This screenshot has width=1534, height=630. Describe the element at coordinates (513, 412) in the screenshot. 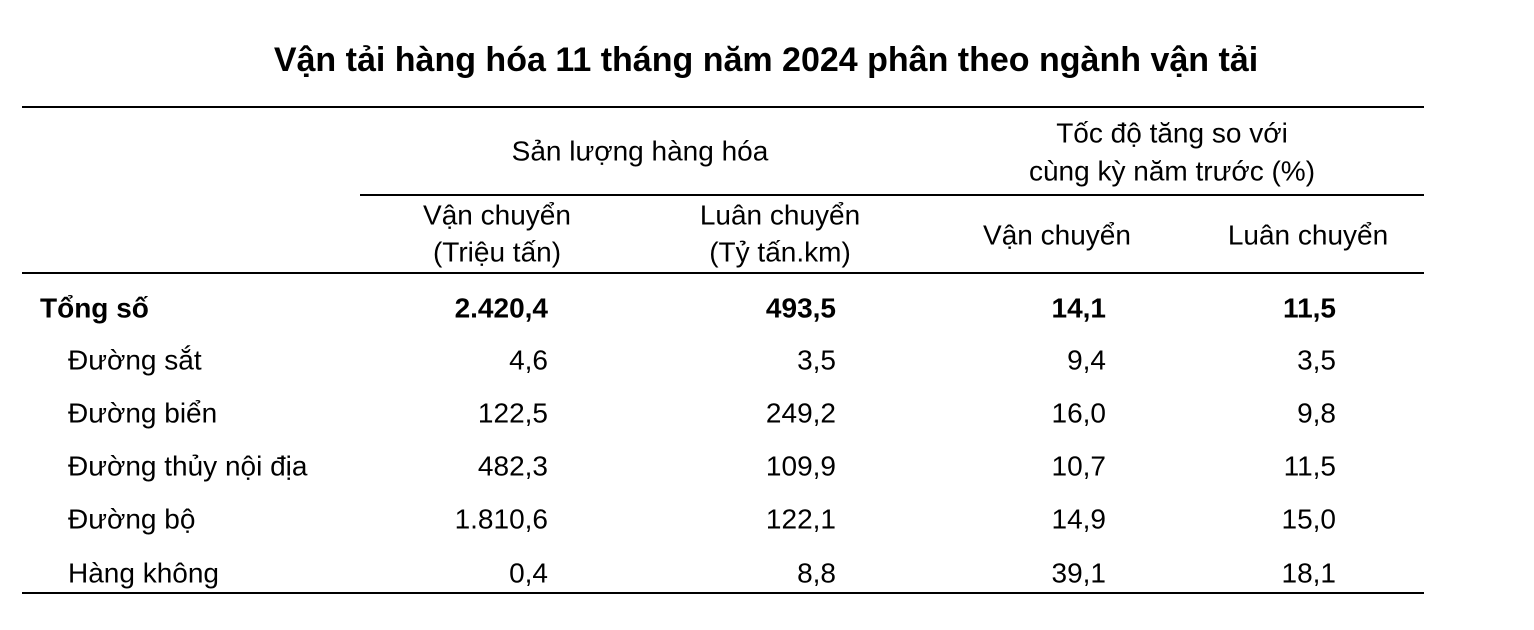

I see `cell-value: 122,5` at that location.